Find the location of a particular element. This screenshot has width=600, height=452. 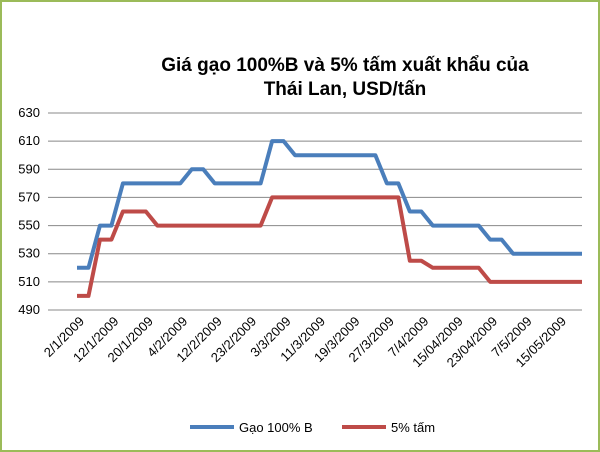

y-tick-label: 590 is located at coordinates (29, 168).